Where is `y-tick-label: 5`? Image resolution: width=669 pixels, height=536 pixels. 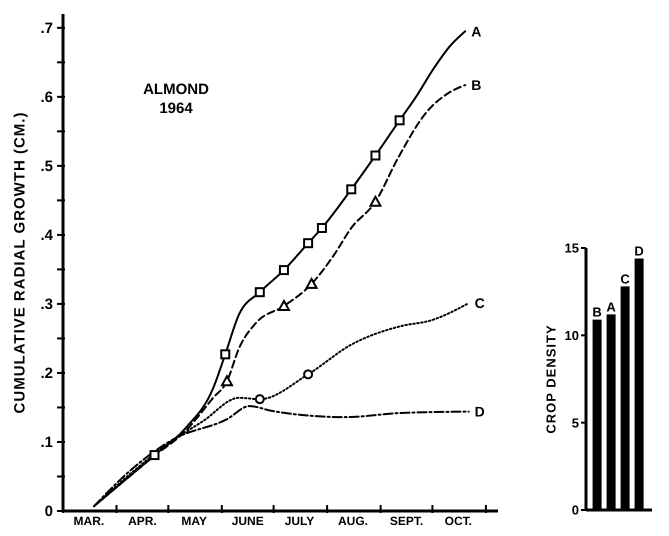 y-tick-label: 5 is located at coordinates (575, 422).